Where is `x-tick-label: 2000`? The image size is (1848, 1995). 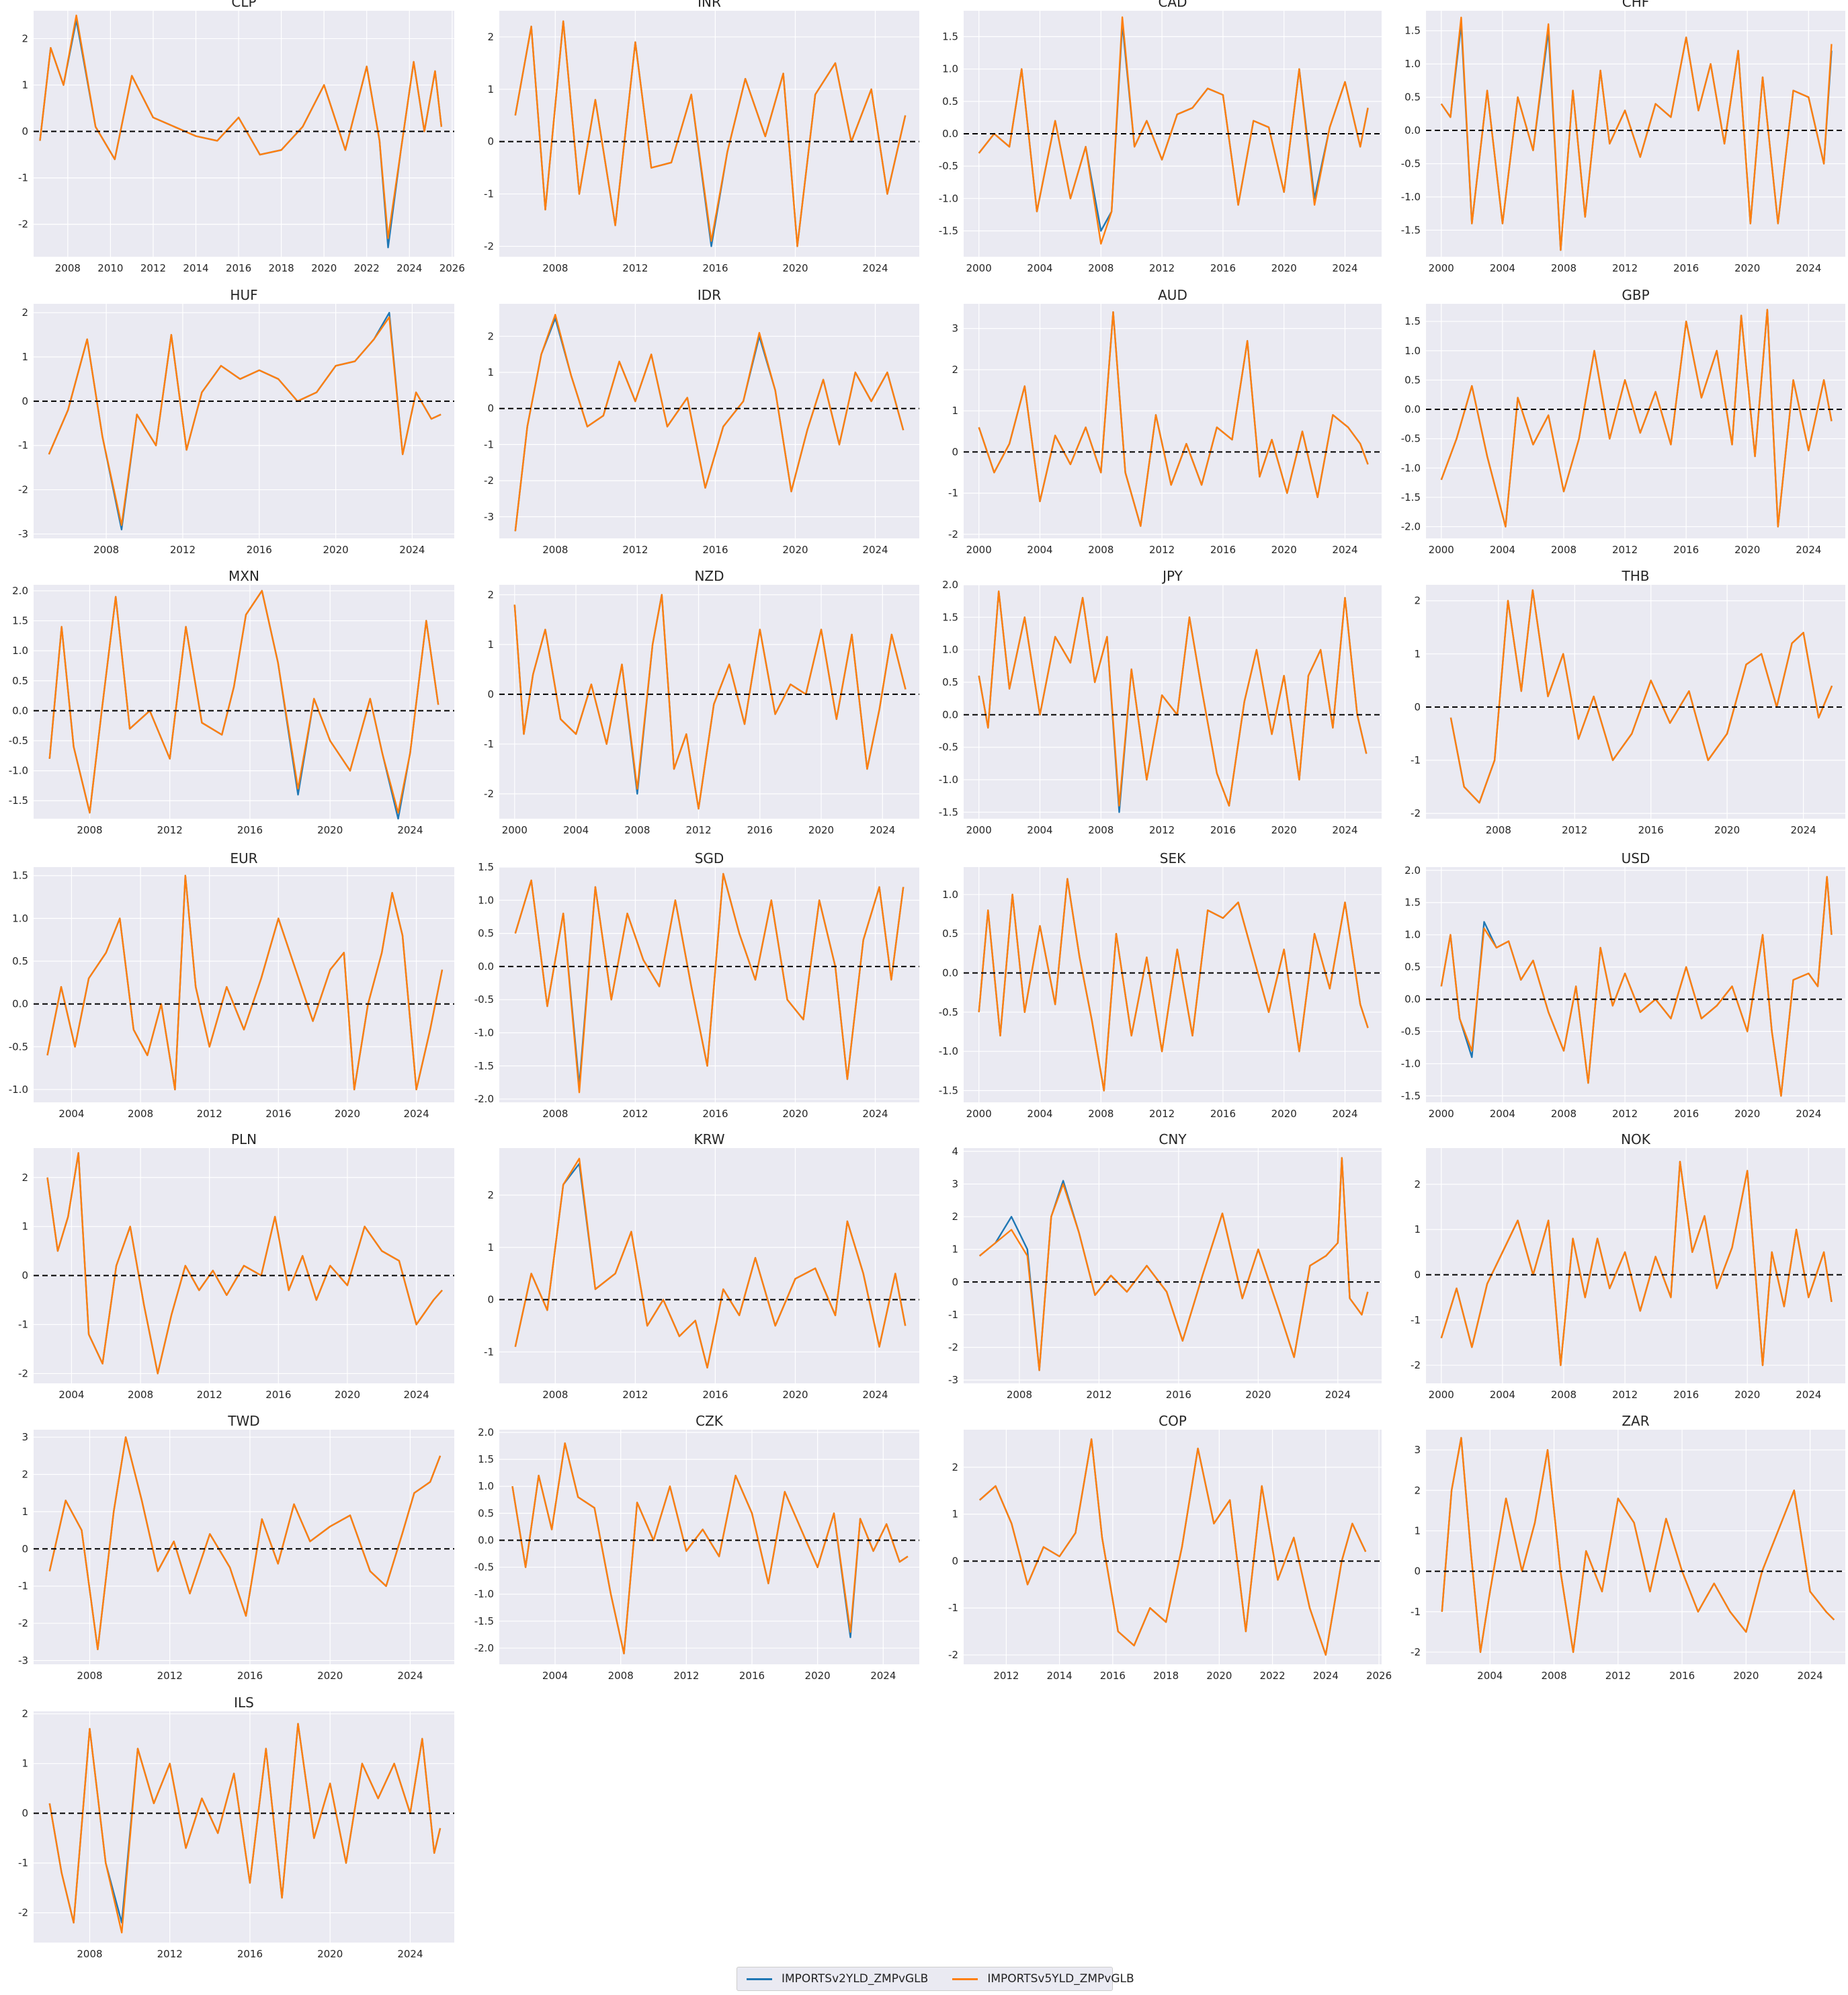
x-tick-label: 2000 is located at coordinates (979, 1114).